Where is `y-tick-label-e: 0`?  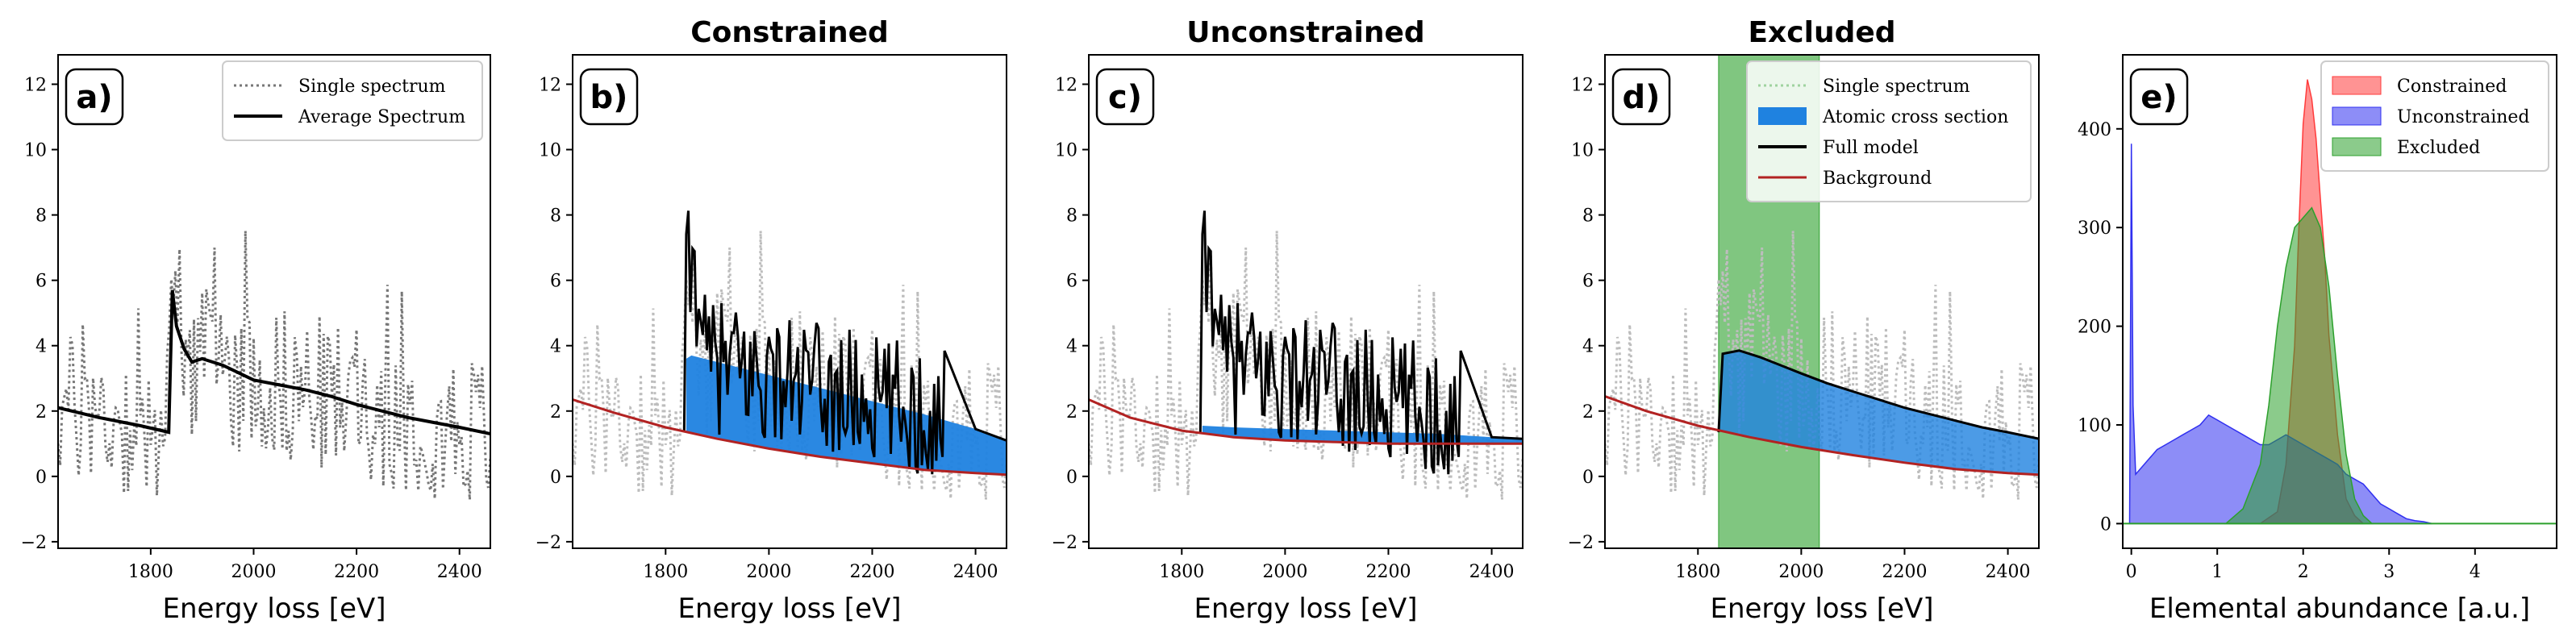 y-tick-label-e: 0 is located at coordinates (2105, 525).